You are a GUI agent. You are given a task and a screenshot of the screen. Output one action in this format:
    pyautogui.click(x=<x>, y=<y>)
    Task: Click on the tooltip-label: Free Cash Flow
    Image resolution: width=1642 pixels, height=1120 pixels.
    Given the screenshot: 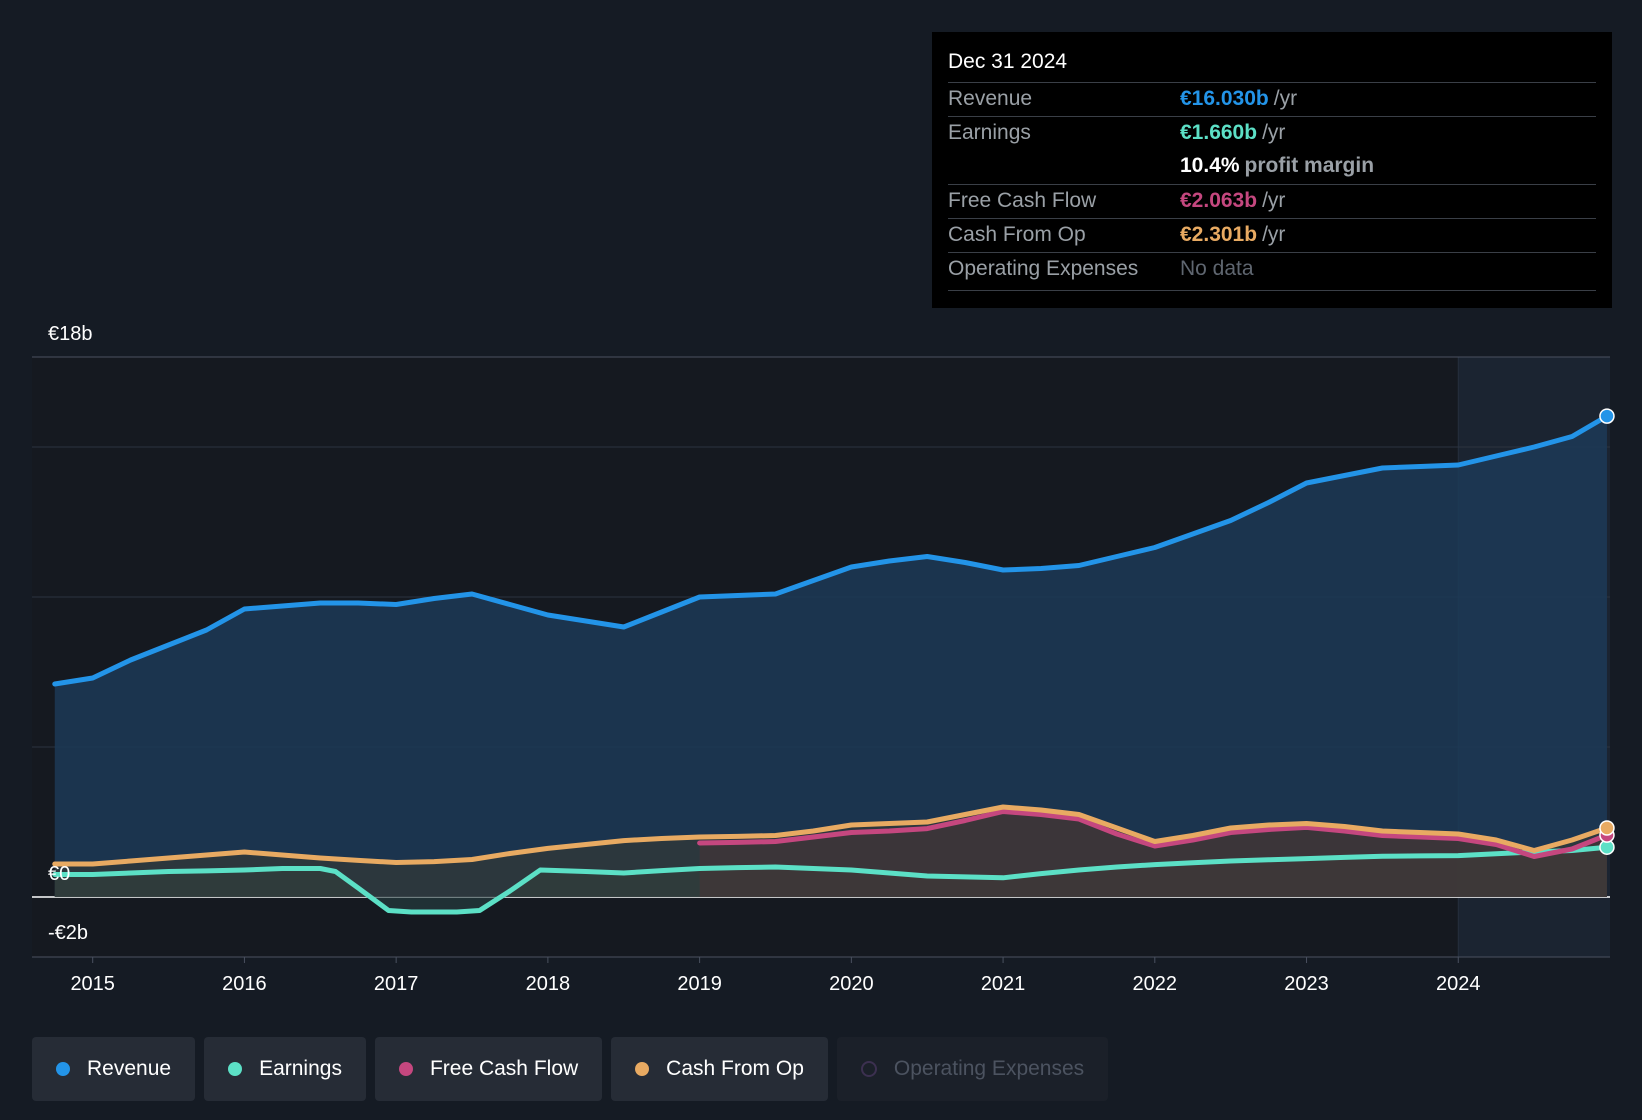 What is the action you would take?
    pyautogui.click(x=1022, y=200)
    